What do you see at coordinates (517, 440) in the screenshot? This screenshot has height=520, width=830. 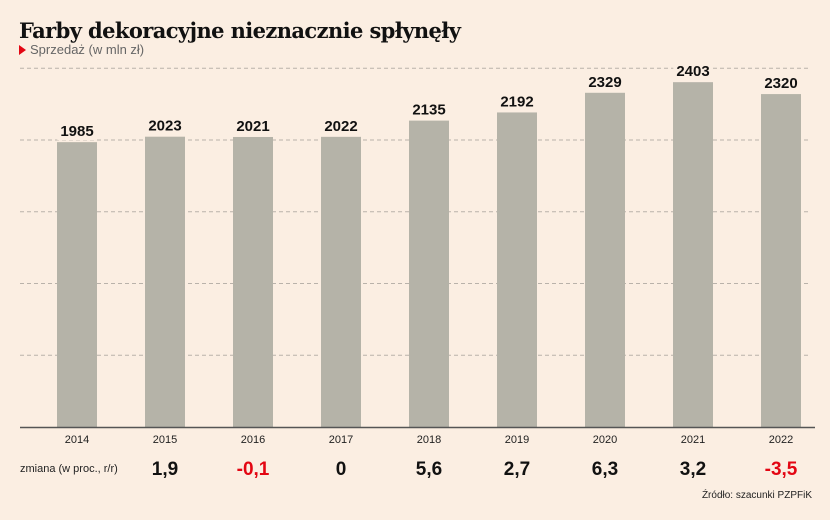 I see `x-tick-label: 2019` at bounding box center [517, 440].